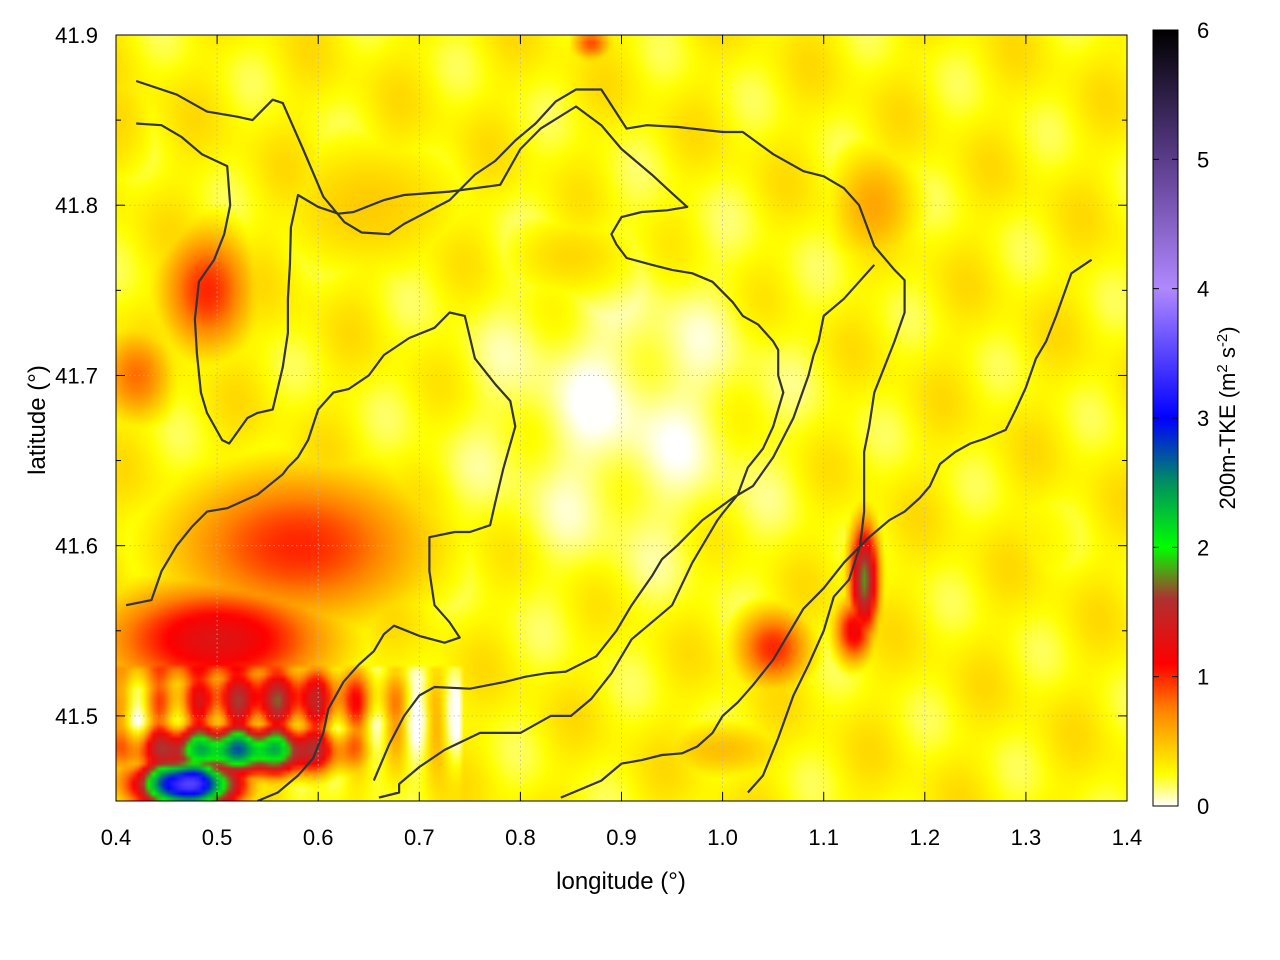 Image resolution: width=1280 pixels, height=960 pixels. I want to click on y-axis-label: latitude (°), so click(37, 420).